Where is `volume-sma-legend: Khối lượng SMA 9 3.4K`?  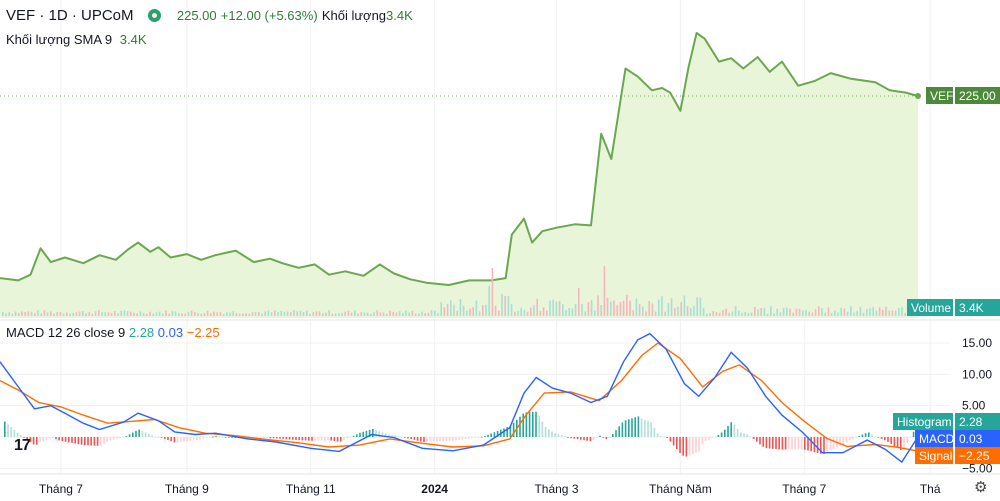 volume-sma-legend: Khối lượng SMA 9 3.4K is located at coordinates (76, 39).